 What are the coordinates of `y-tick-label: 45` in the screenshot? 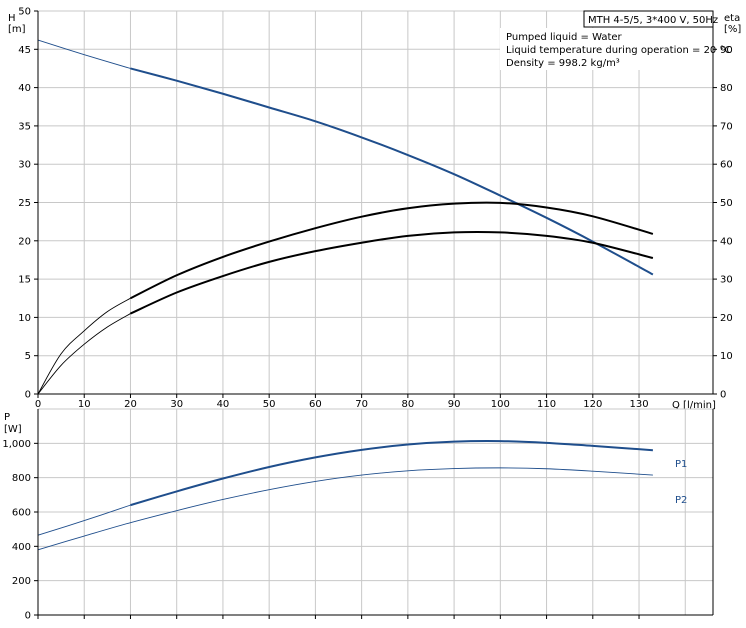 It's located at (24, 50).